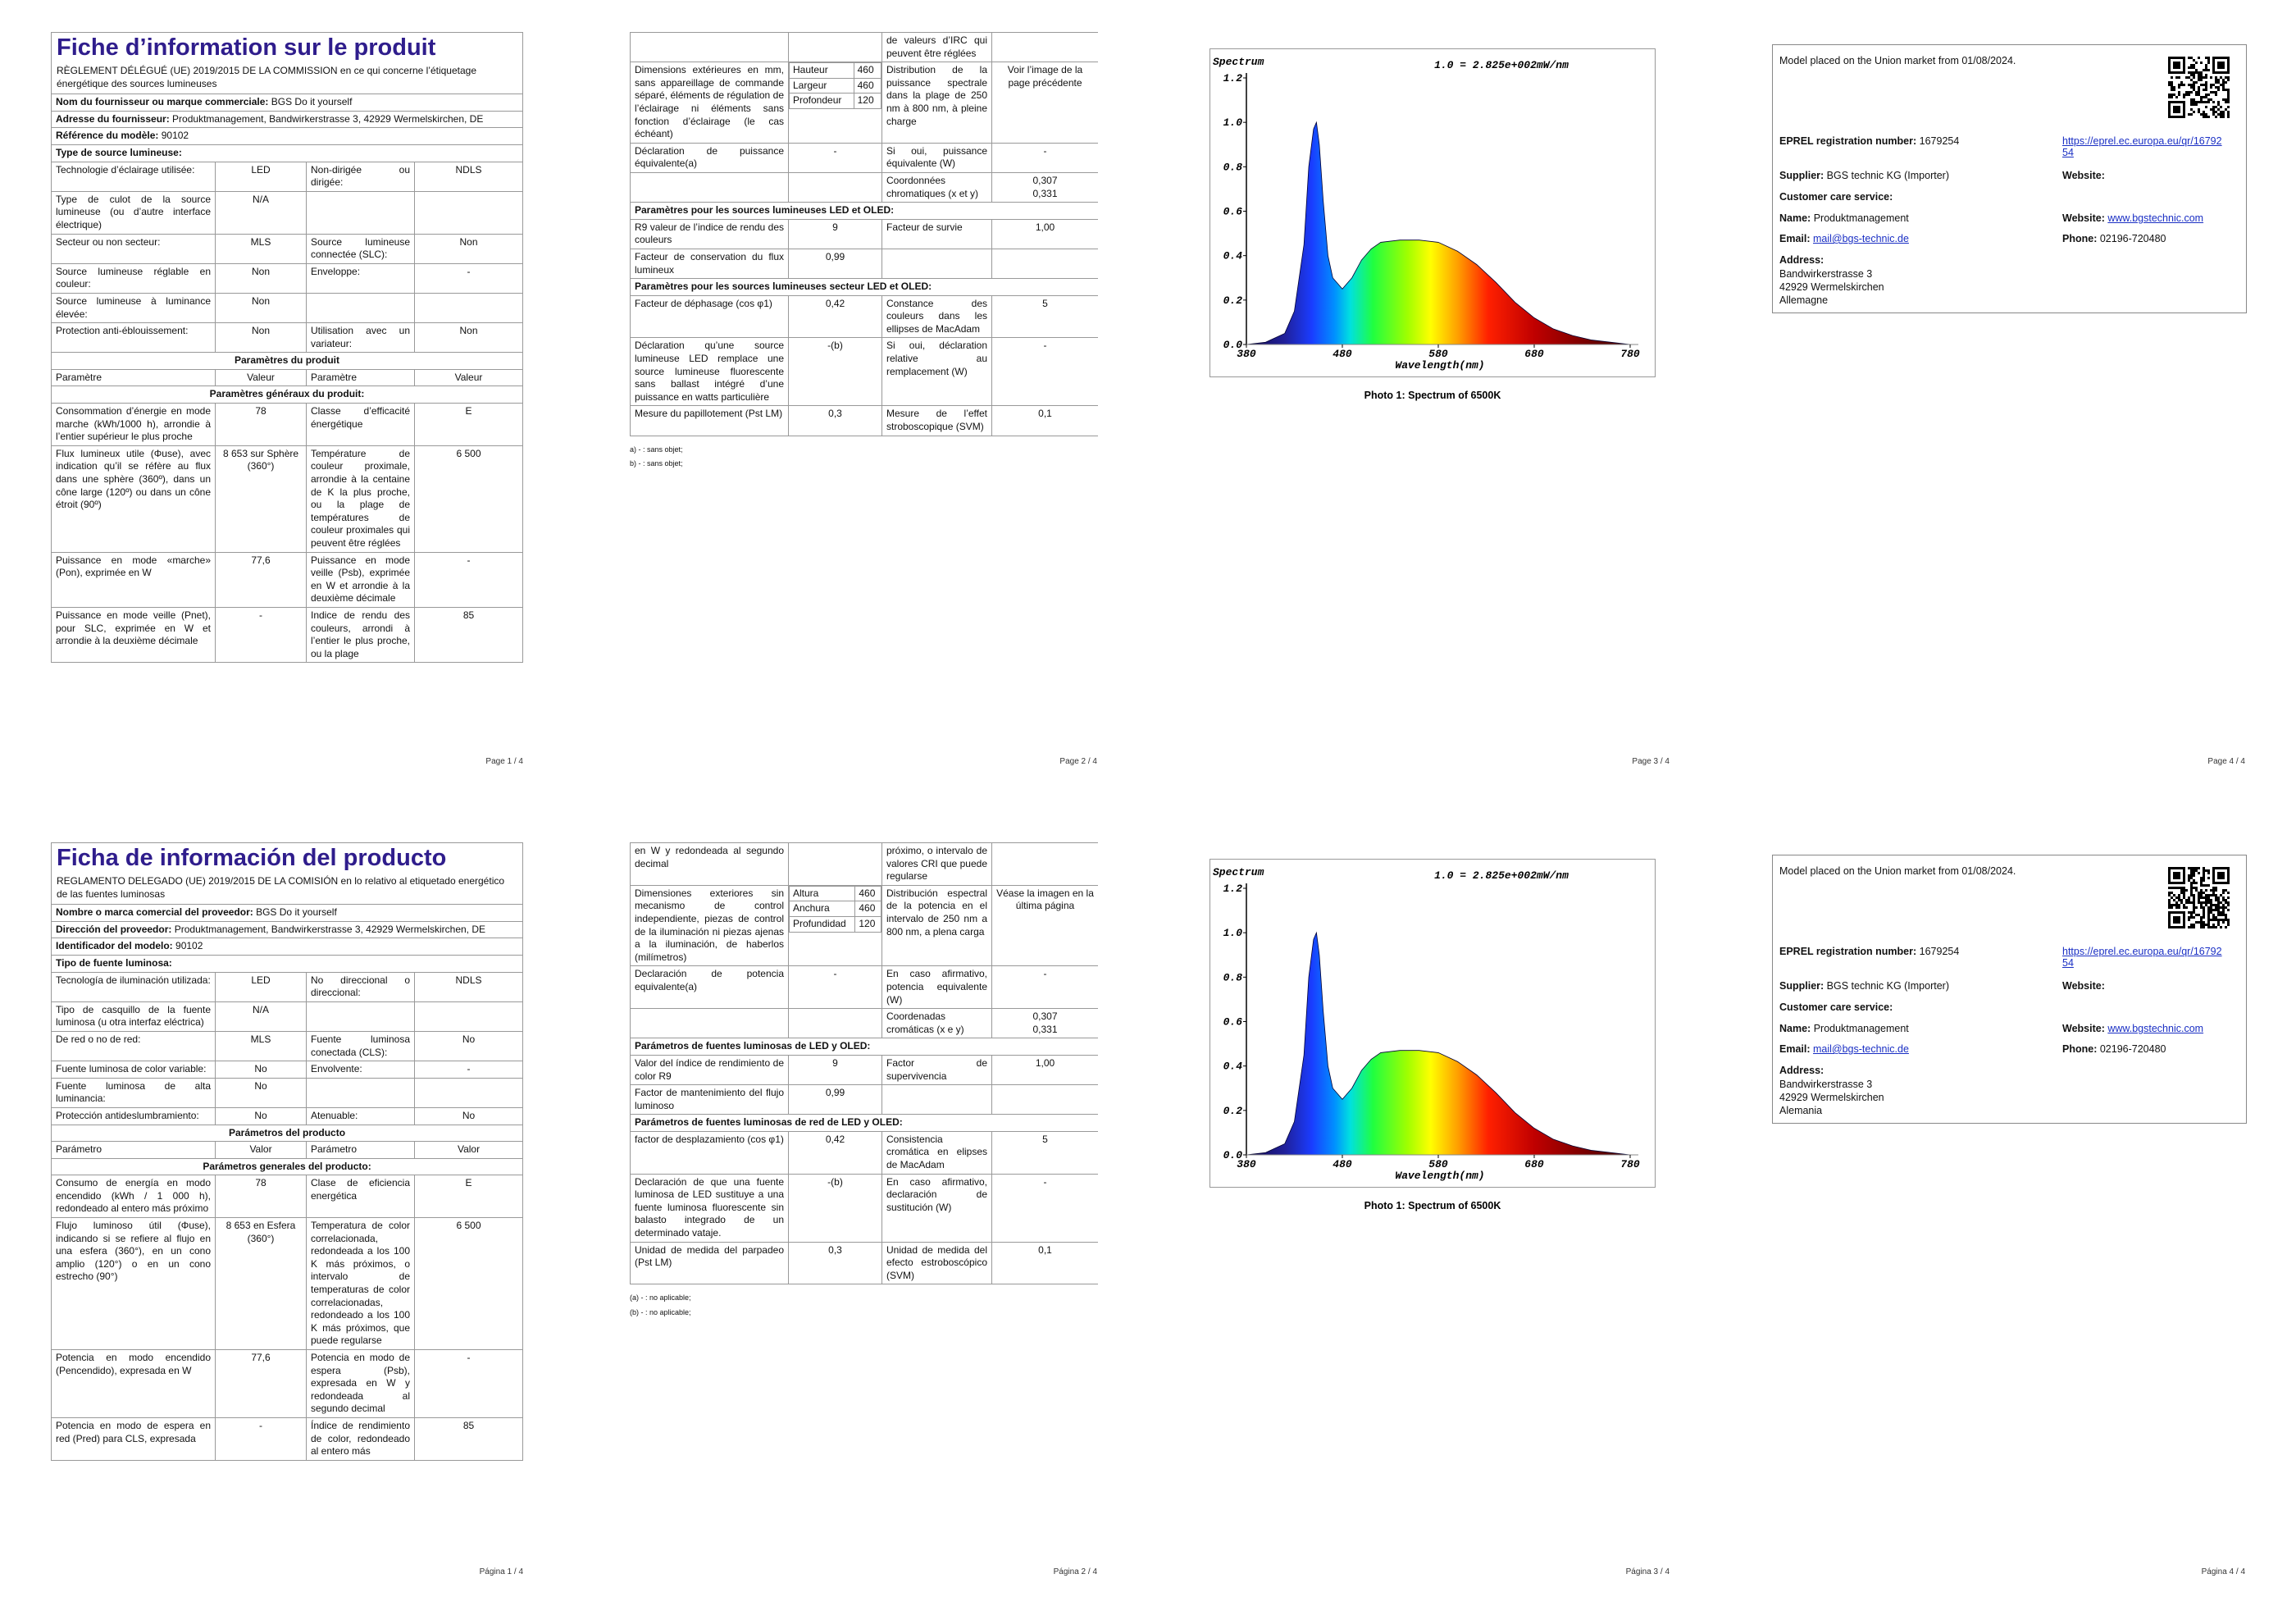  I want to click on field-value: Produktmanagement, so click(1861, 1028).